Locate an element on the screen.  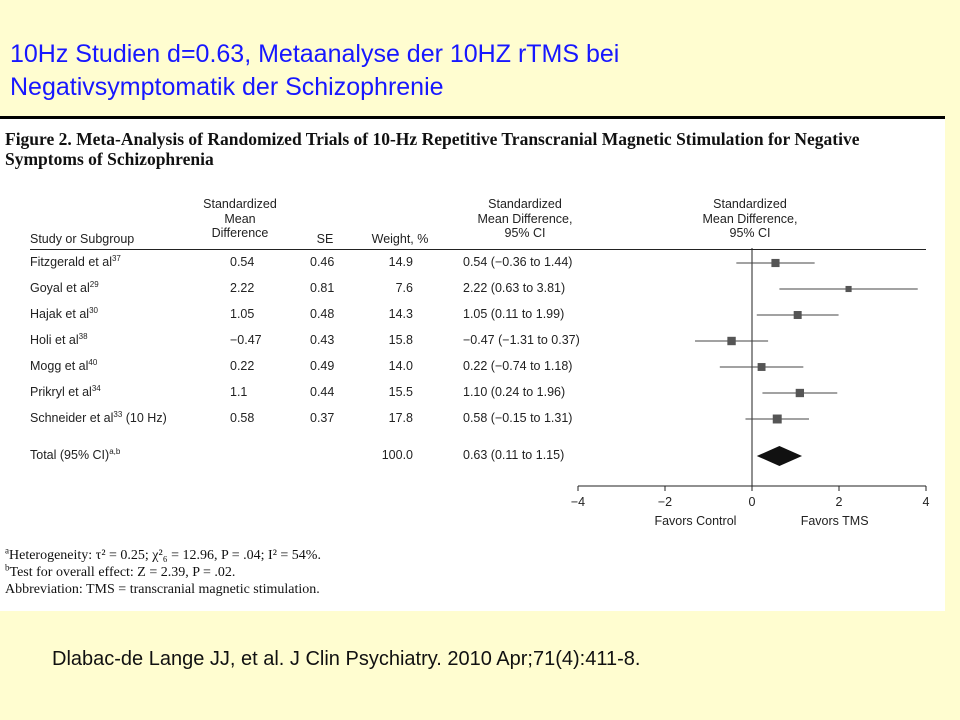
header-weight: Weight, % is located at coordinates (400, 239).